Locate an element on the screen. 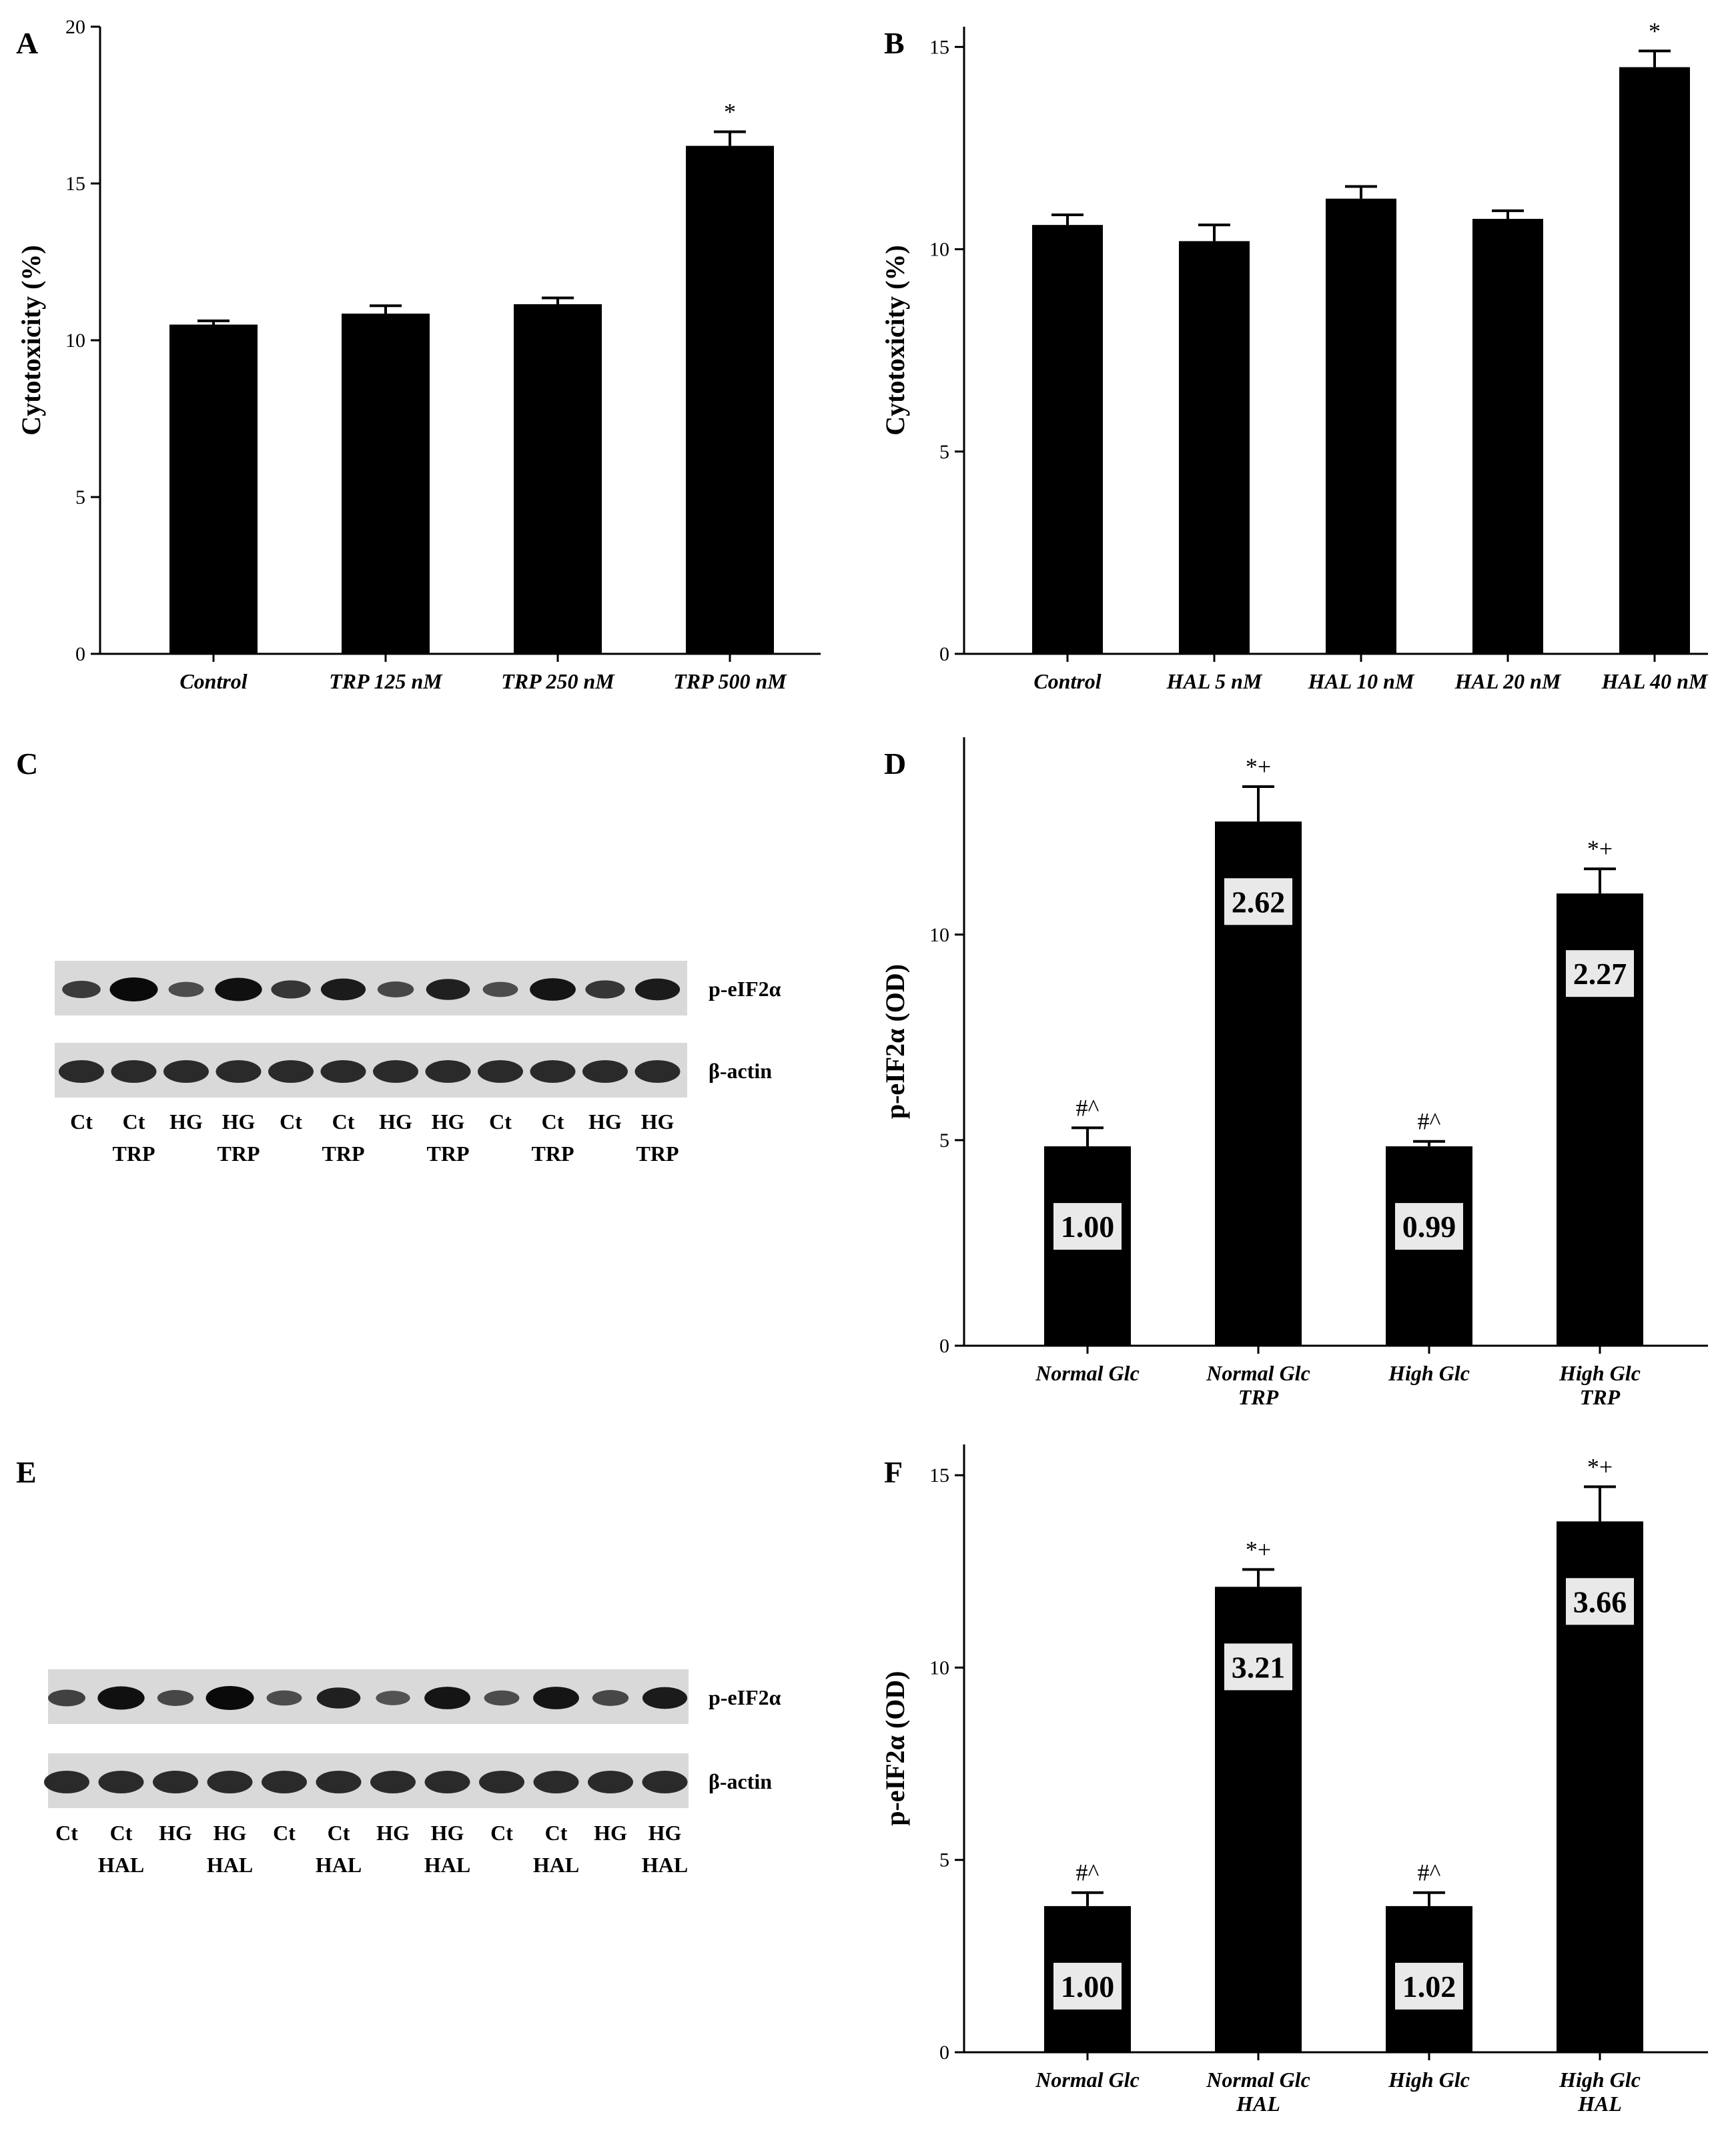  x-category-label: Normal Glc is located at coordinates (1087, 1373).